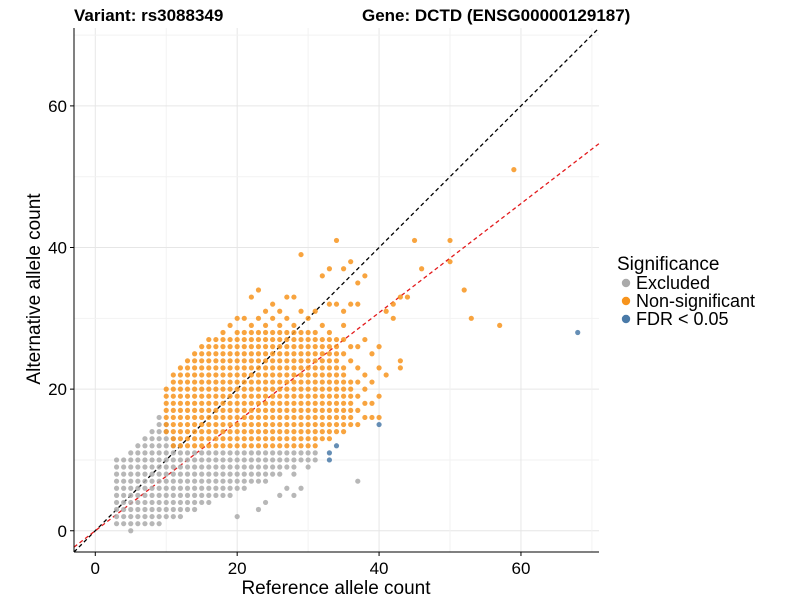  What do you see at coordinates (57, 248) in the screenshot?
I see `y-tick-label: 40` at bounding box center [57, 248].